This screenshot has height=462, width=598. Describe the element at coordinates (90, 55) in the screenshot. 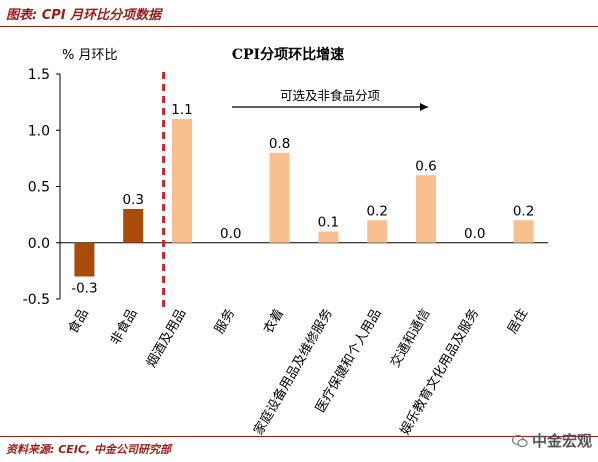

I see `y-axis-unit-label: % 月环比` at that location.